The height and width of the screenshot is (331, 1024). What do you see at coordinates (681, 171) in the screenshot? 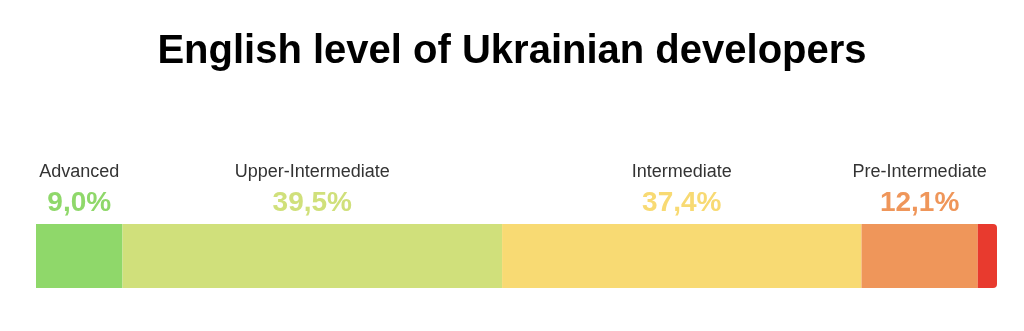
I see `text: Intermediate` at bounding box center [681, 171].